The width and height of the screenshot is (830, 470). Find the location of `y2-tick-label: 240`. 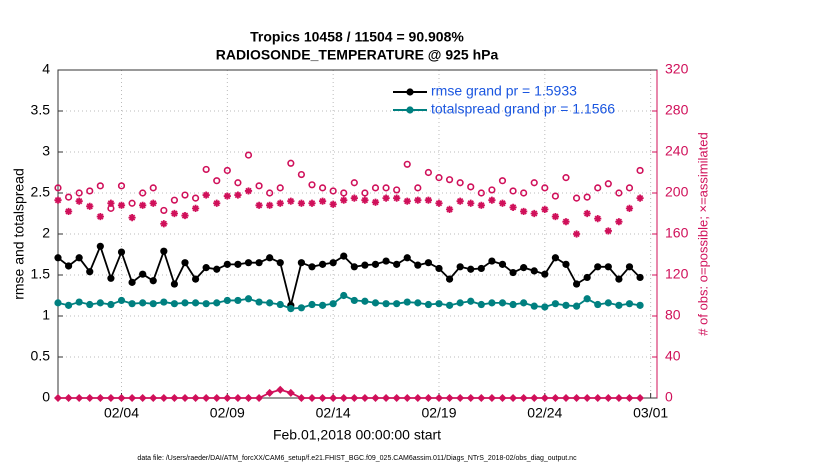

y2-tick-label: 240 is located at coordinates (677, 151).